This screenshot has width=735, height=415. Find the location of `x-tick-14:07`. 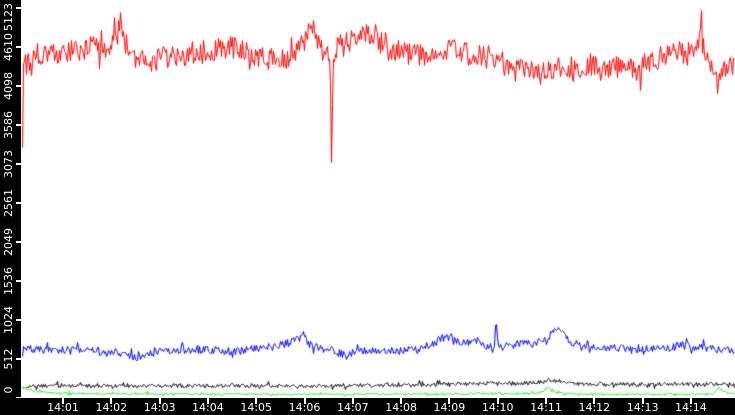

x-tick-14:07 is located at coordinates (352, 401).